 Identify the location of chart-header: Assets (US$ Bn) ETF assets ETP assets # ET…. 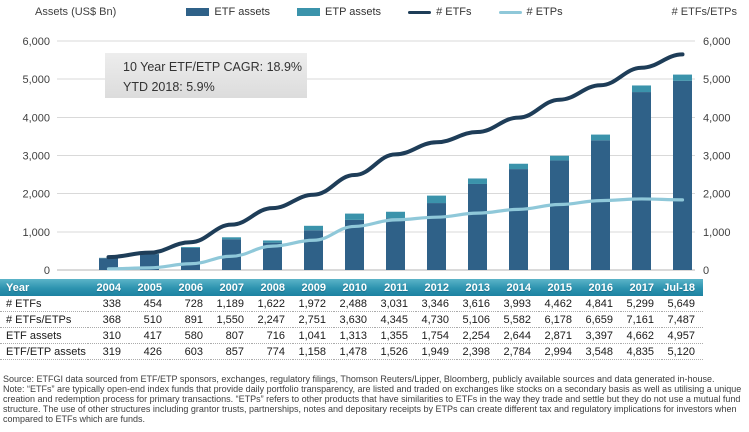
(374, 13).